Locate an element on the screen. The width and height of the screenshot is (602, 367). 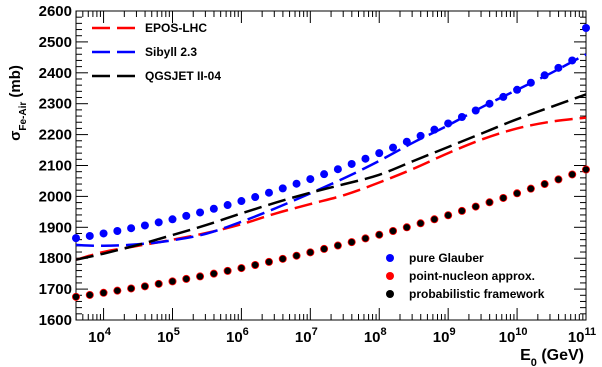
legend-line-label: Sibyll 2.3 is located at coordinates (171, 52).